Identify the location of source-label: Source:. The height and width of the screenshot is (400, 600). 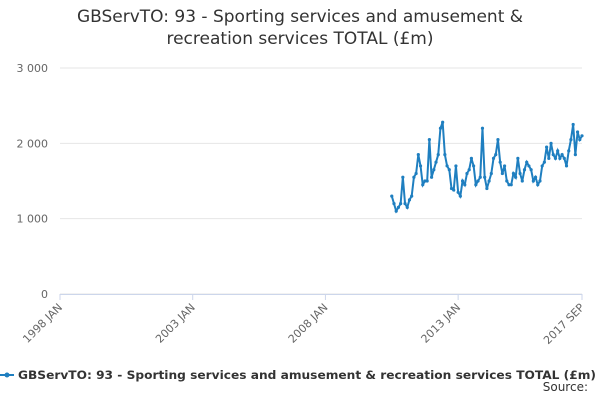
(565, 387).